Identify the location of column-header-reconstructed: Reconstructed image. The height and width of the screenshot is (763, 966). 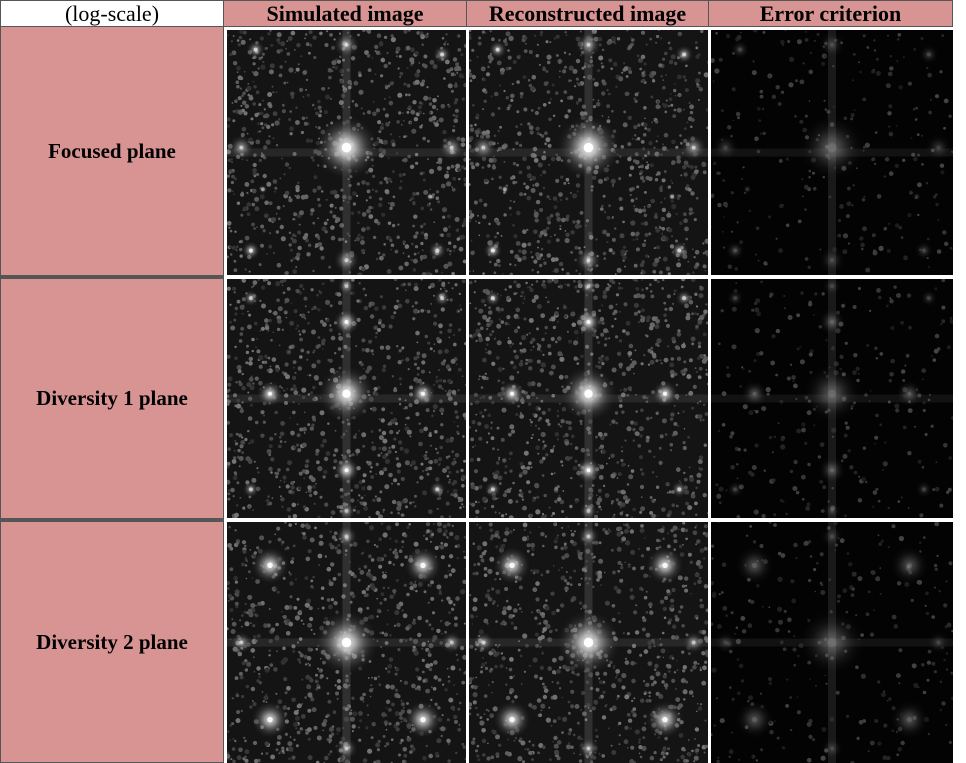
(587, 13).